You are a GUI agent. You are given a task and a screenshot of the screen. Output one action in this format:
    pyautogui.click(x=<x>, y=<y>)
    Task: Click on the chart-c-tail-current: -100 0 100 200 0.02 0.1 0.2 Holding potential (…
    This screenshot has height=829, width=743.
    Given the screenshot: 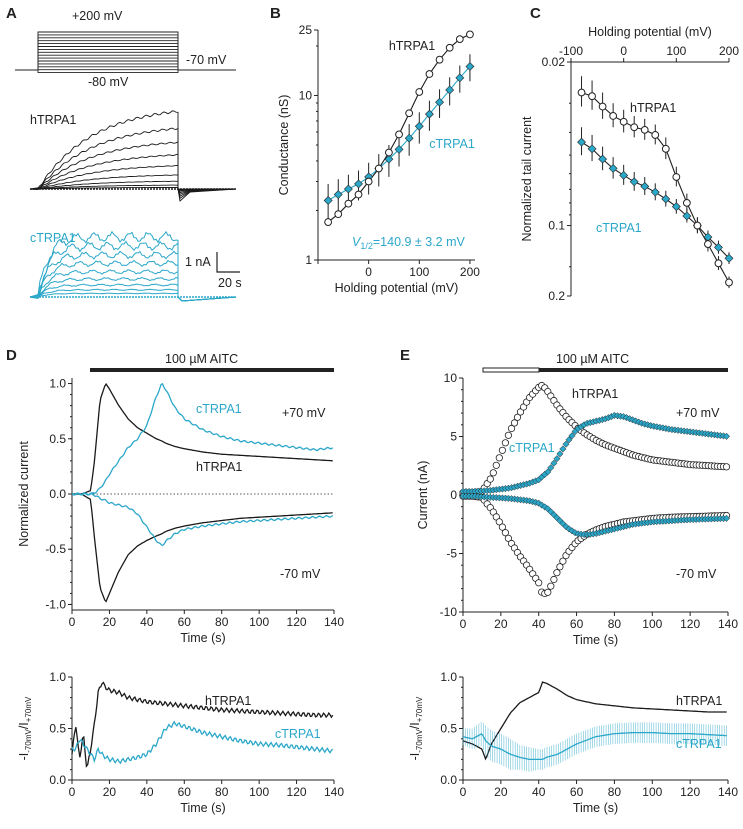 What is the action you would take?
    pyautogui.click(x=629, y=164)
    